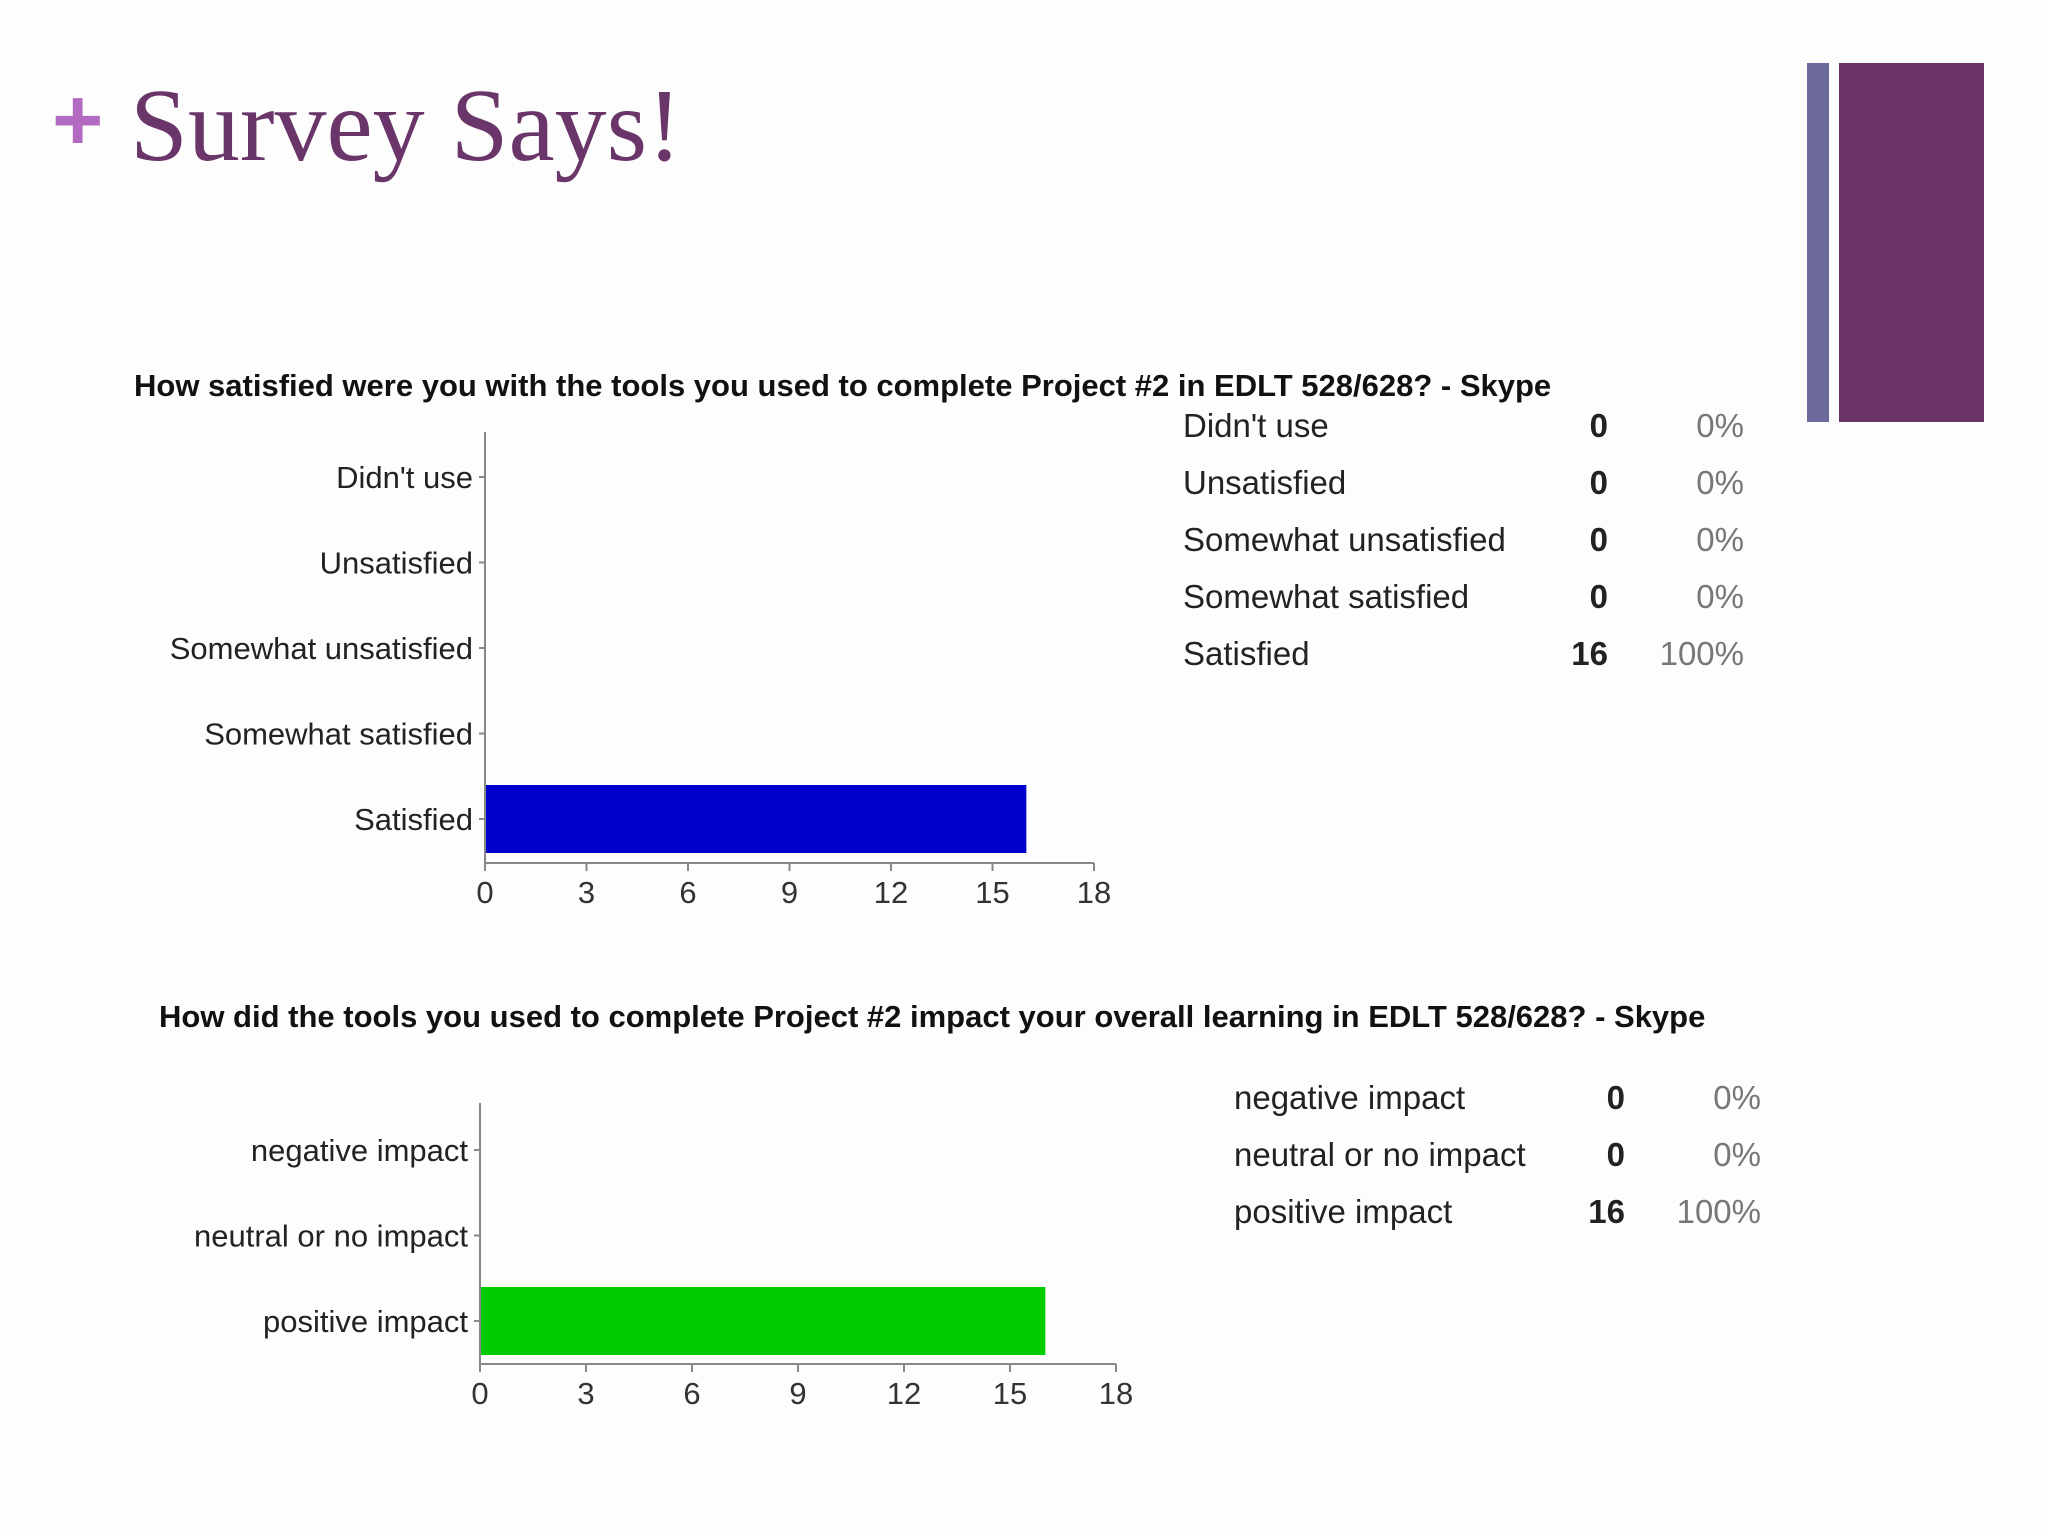 The height and width of the screenshot is (1536, 2048). Describe the element at coordinates (331, 1236) in the screenshot. I see `chart-2-category-label: neutral or no impact` at that location.